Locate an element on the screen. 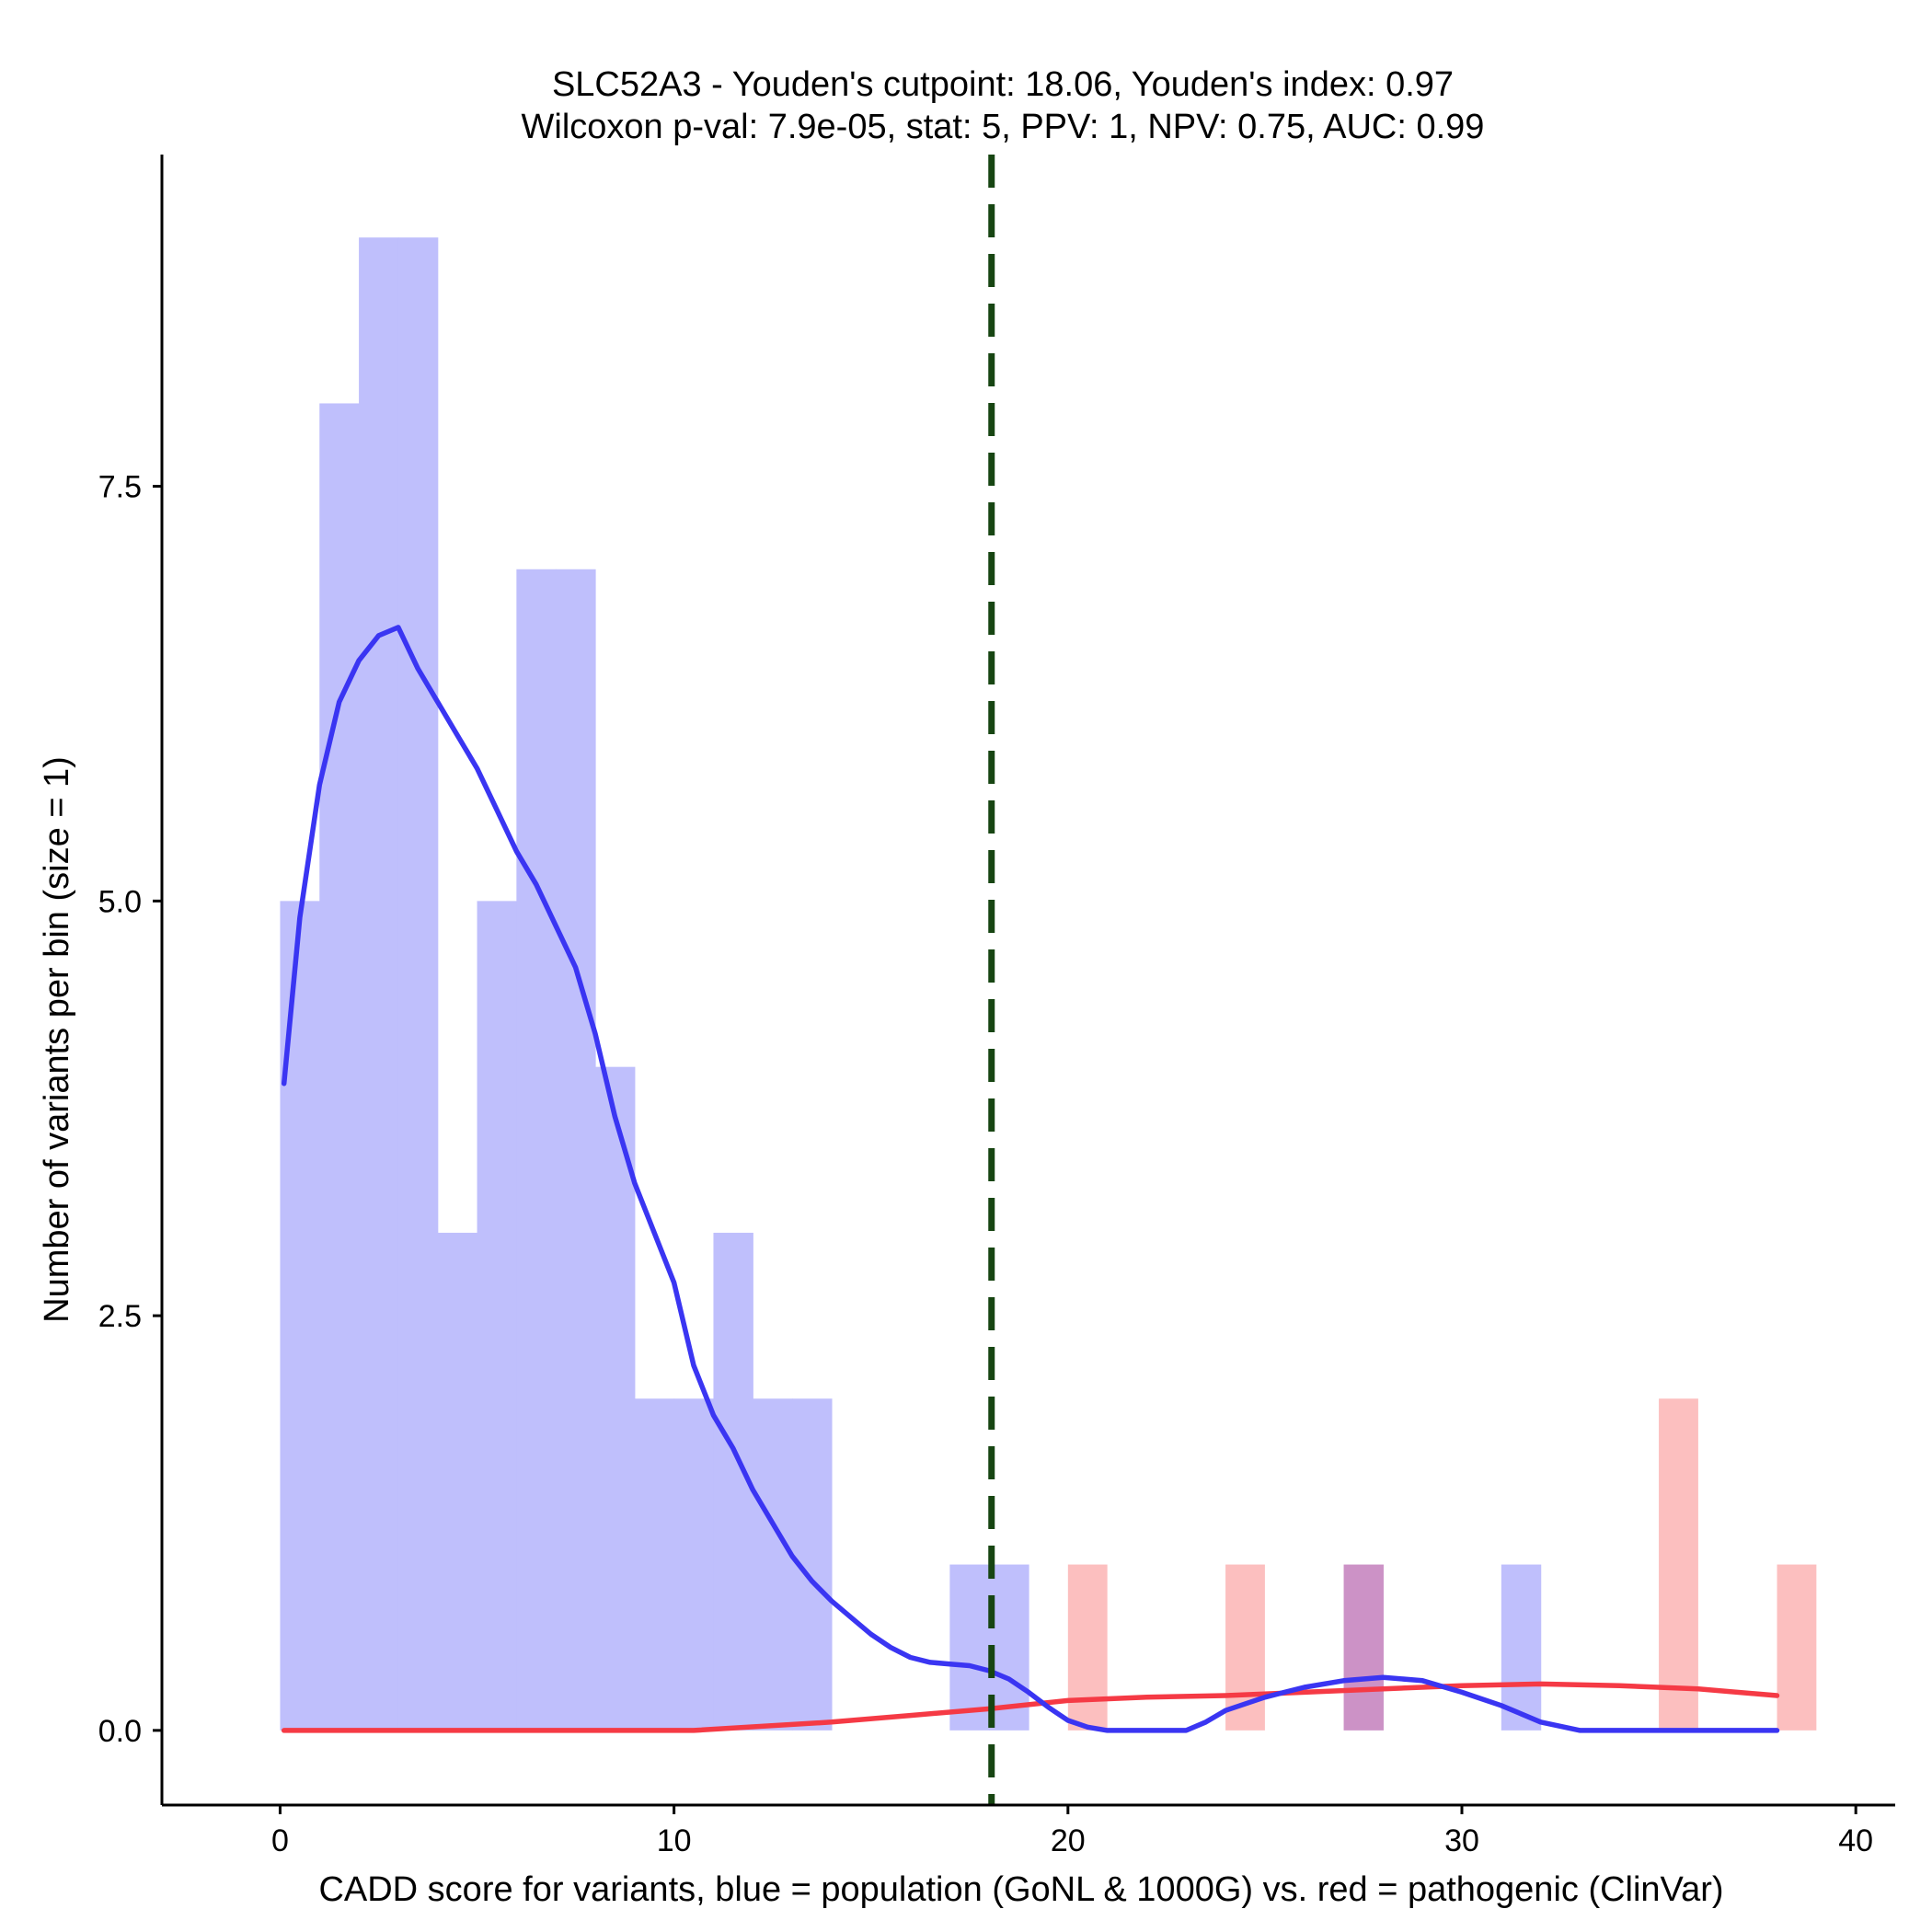  y-axis: 0.0 2.5 5.0 7.5 is located at coordinates (131, 980).